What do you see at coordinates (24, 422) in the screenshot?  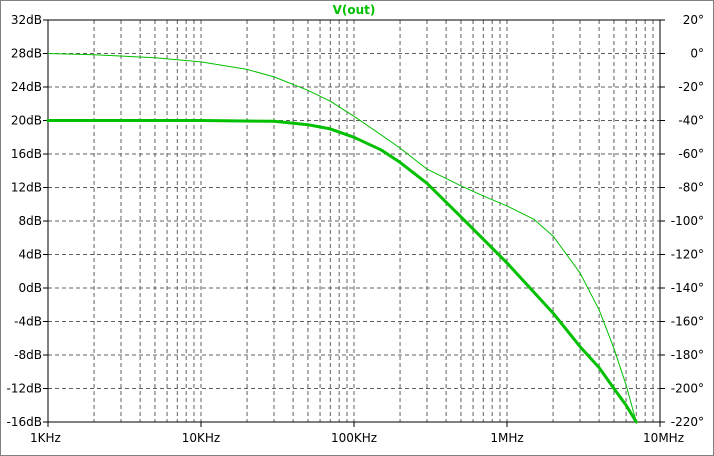 I see `y-left-tick-label: -16dB` at bounding box center [24, 422].